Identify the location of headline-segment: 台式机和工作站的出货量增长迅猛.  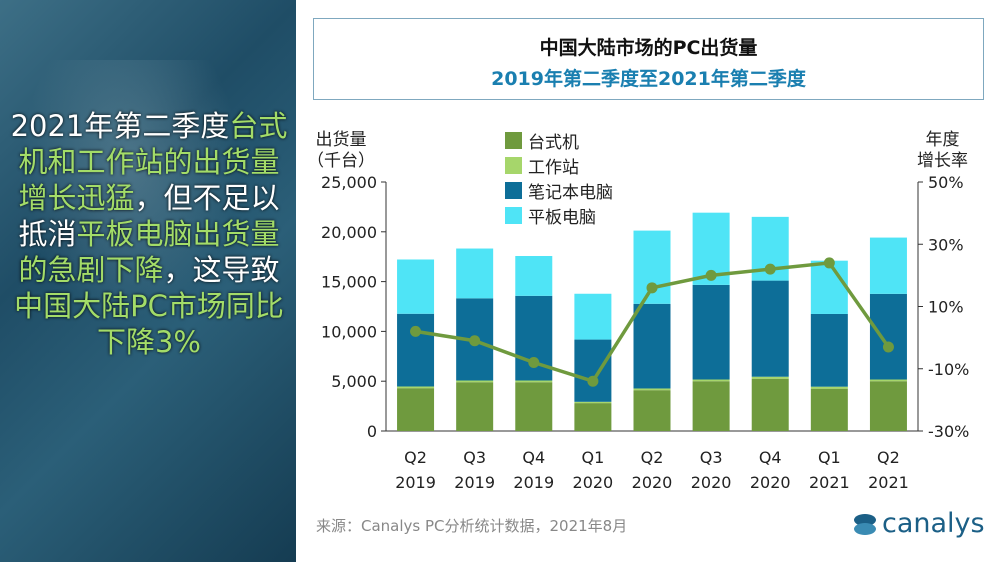
(153, 162).